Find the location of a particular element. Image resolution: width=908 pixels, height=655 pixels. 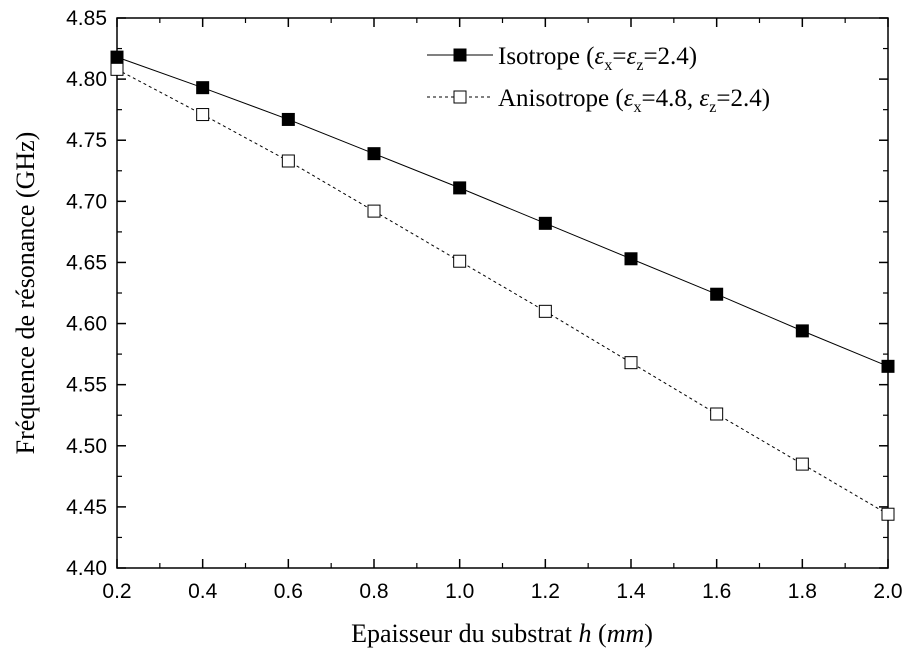

x-tick-label: 2.0 is located at coordinates (887, 591).